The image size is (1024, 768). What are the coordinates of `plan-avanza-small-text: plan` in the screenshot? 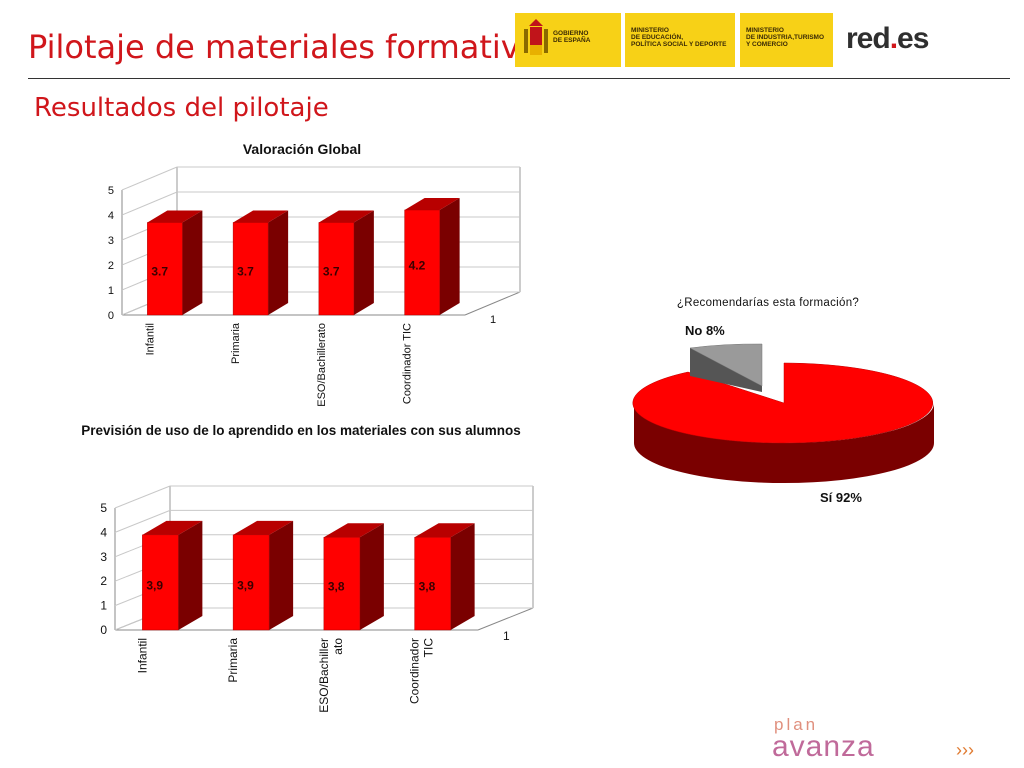 It's located at (796, 724).